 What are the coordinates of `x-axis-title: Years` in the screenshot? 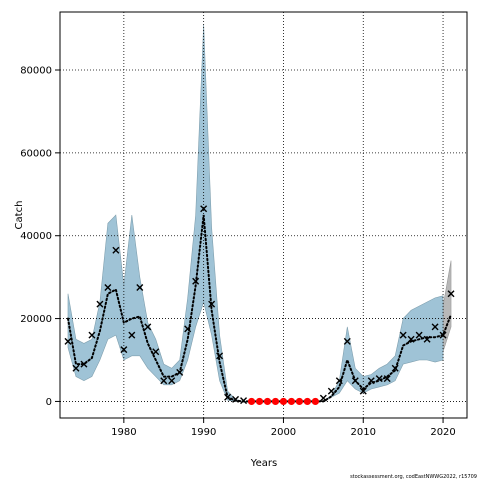 It's located at (263, 463).